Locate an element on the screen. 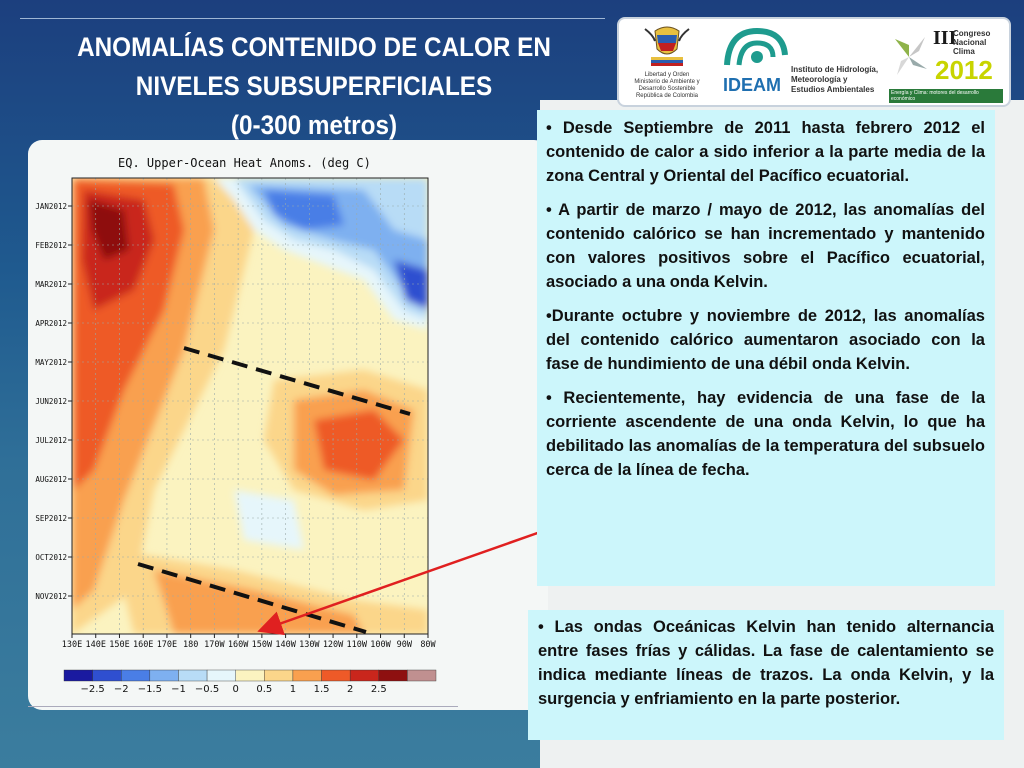  y-tick-label: MAR2012 is located at coordinates (51, 284).